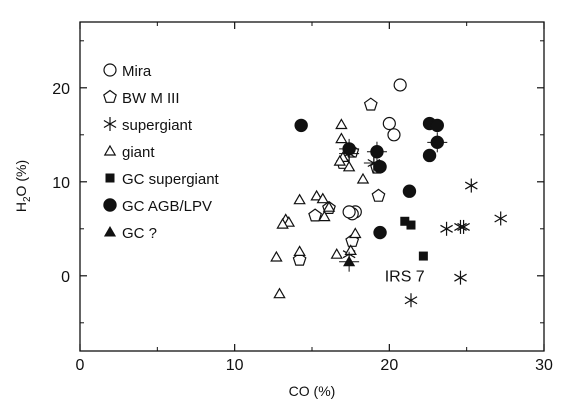 Image resolution: width=570 pixels, height=407 pixels. What do you see at coordinates (110, 178) in the screenshot?
I see `legend-marker-gc-supergiant` at bounding box center [110, 178].